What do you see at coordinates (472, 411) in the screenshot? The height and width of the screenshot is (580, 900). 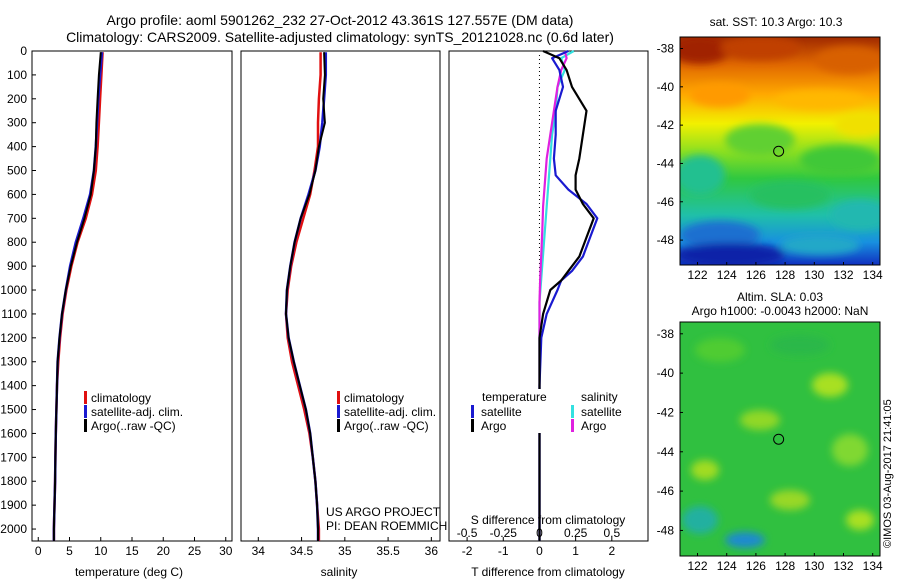 I see `legend-swatch-t-satellite` at bounding box center [472, 411].